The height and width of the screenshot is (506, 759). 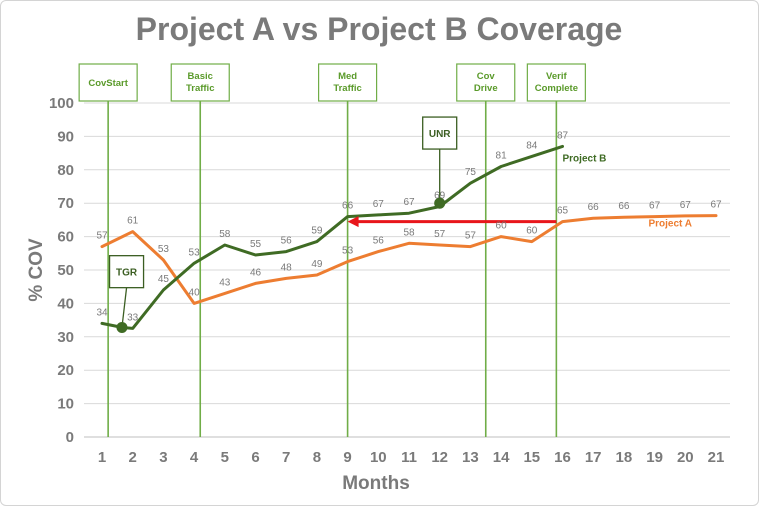 I want to click on data-label-a-18: 67, so click(x=655, y=206).